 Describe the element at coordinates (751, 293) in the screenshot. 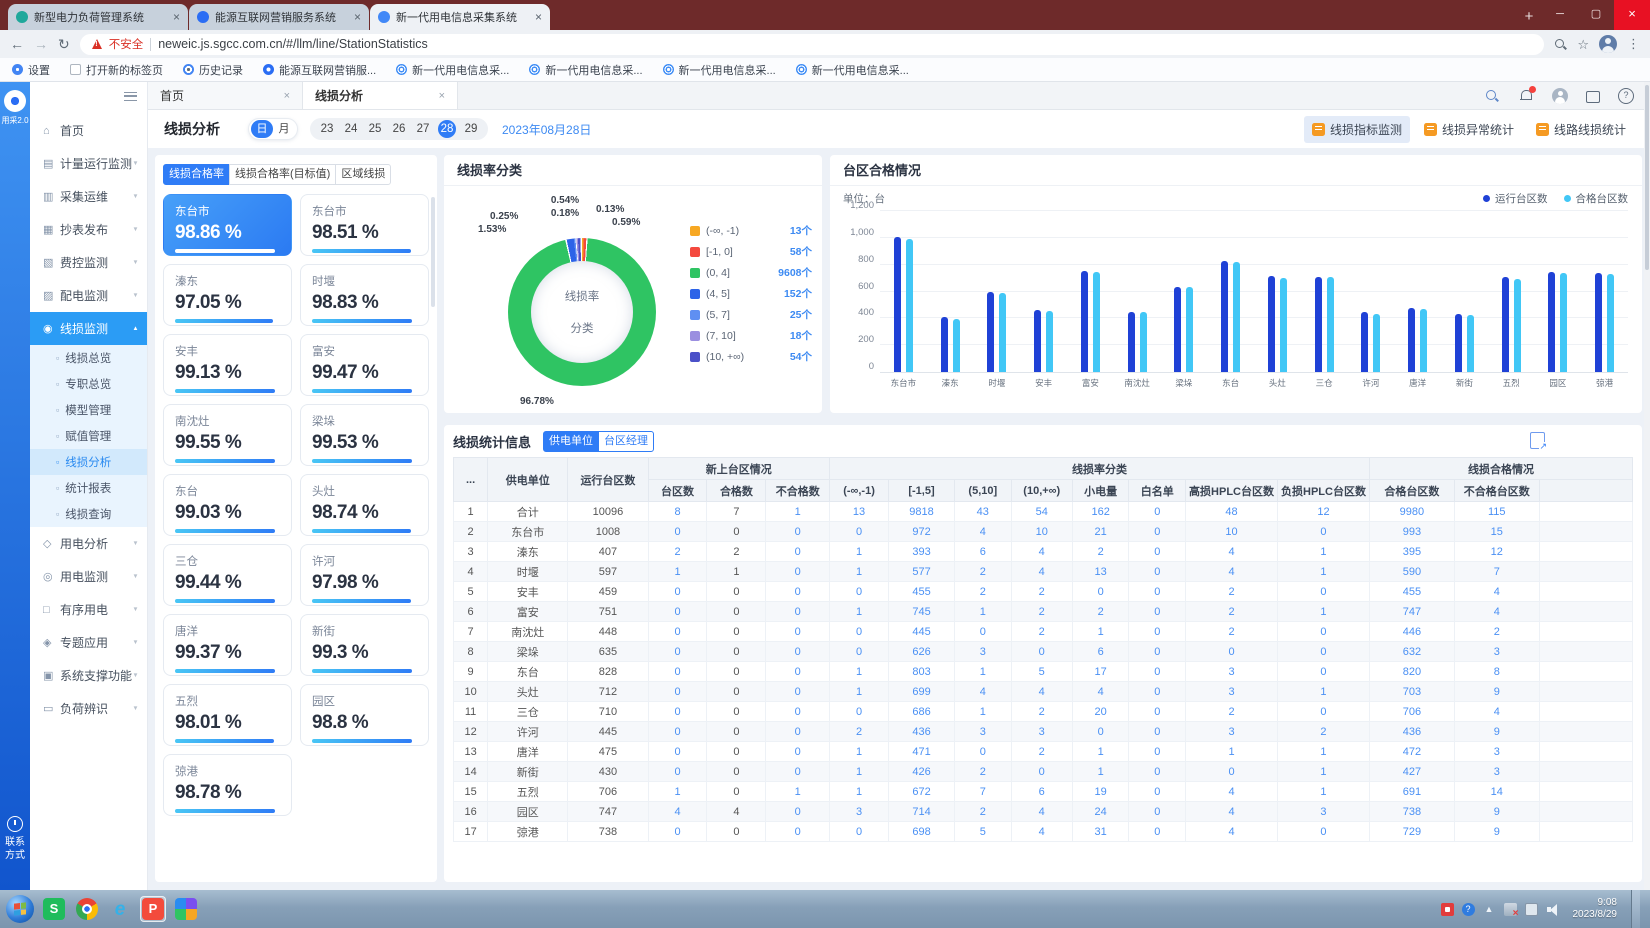

I see `pie-legend-item: (4, 5] 152个` at that location.